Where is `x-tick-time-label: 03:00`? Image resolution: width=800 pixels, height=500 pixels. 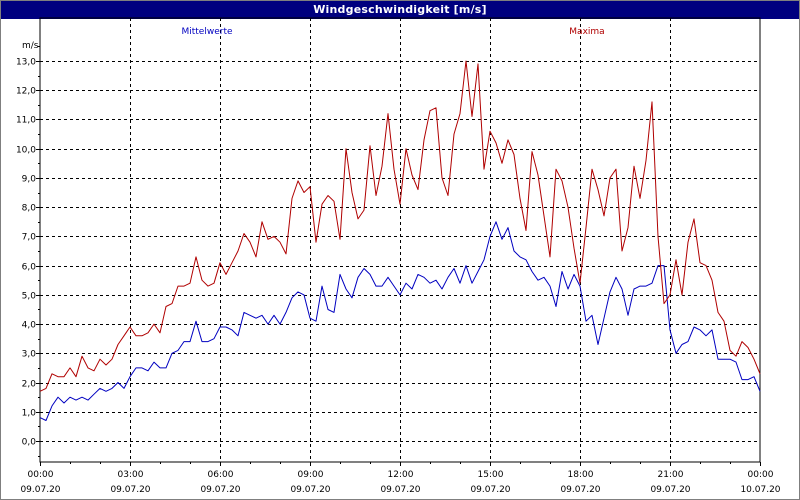
x-tick-time-label: 03:00 is located at coordinates (131, 475).